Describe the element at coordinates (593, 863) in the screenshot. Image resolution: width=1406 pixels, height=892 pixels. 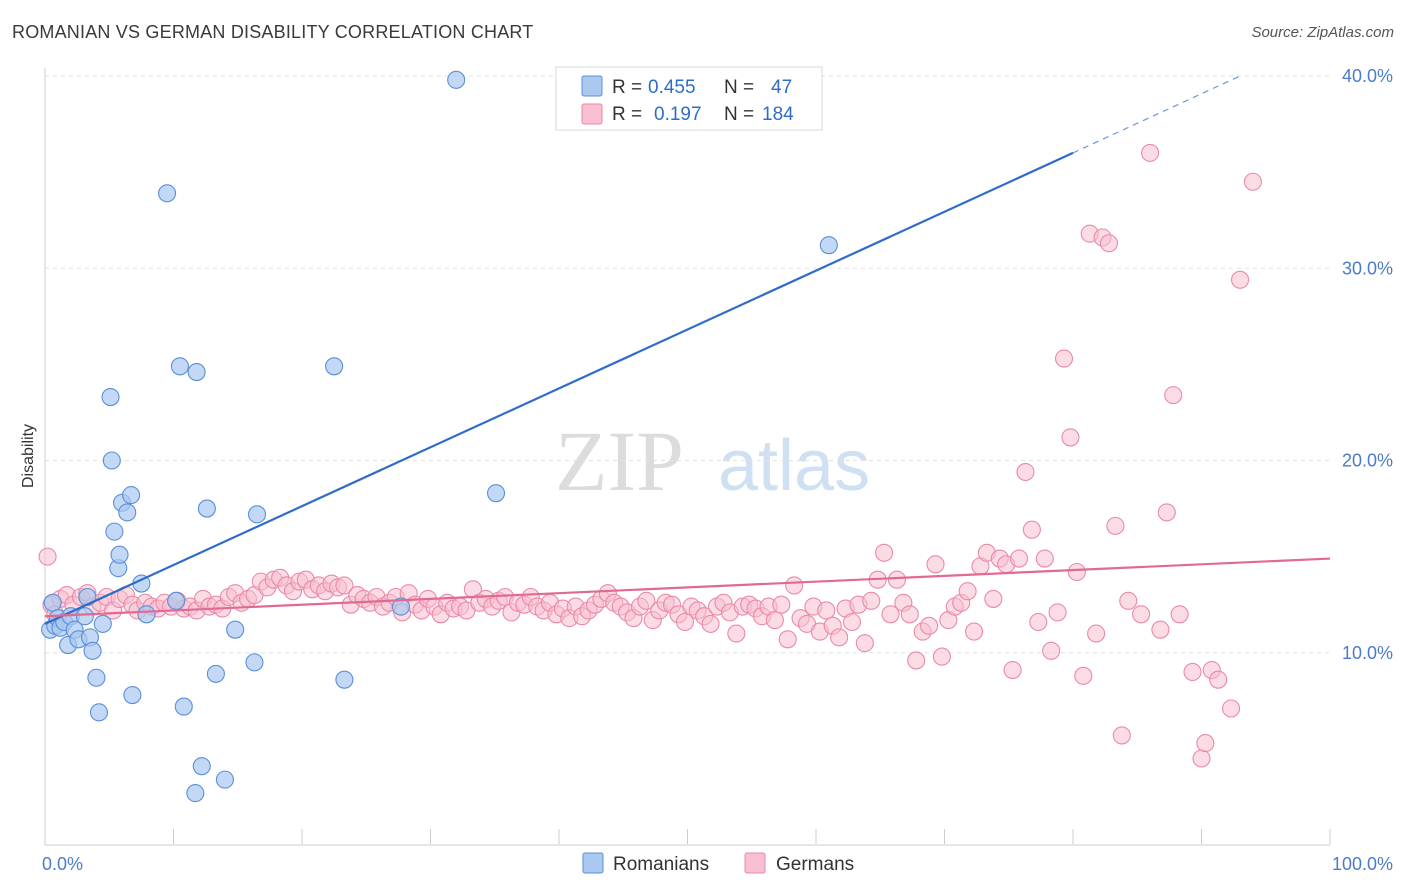
I see `legend-romanians-swatch` at that location.